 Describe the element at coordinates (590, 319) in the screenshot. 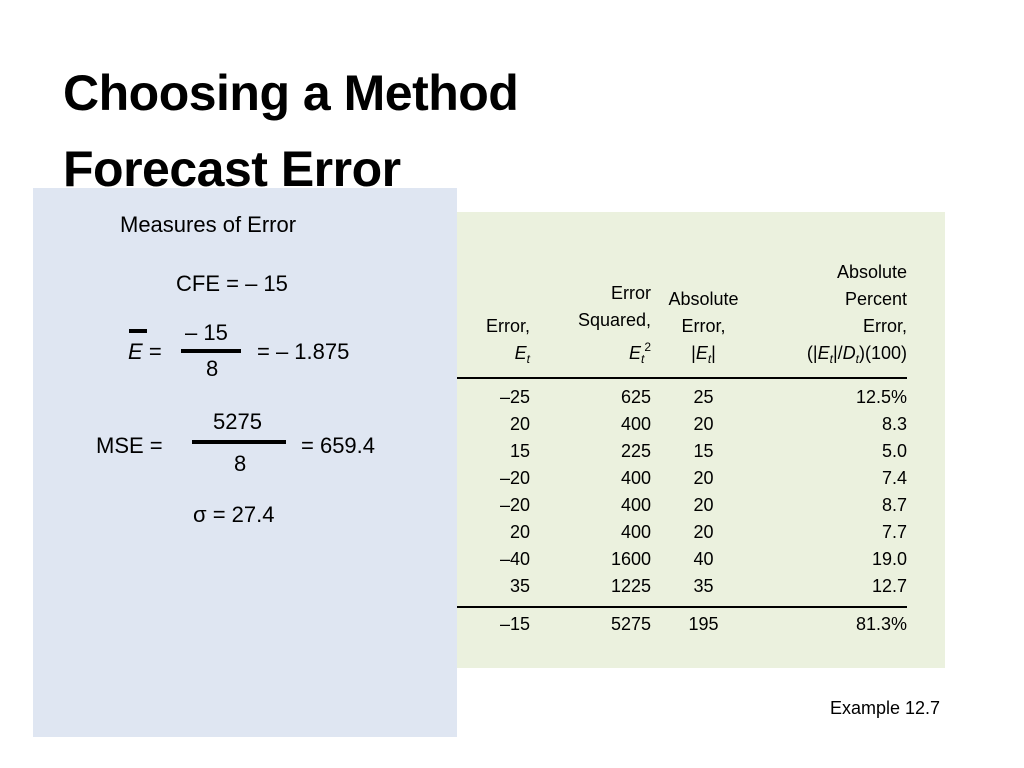

I see `header-error-squared: Error Squared, Et2` at that location.